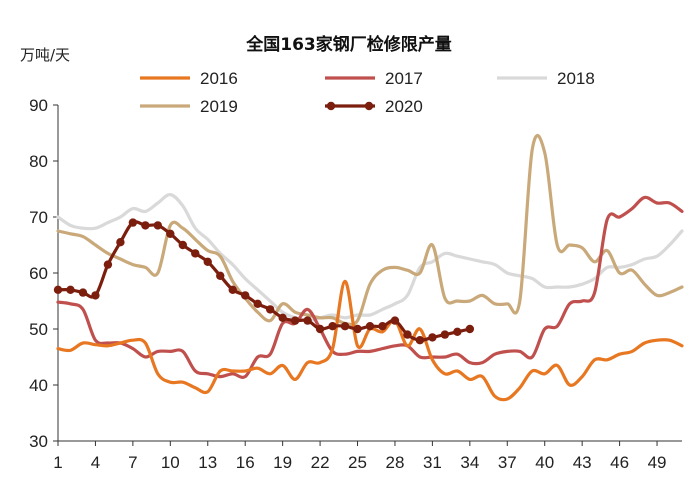 This screenshot has height=502, width=700. I want to click on x-tick-label: 28, so click(394, 462).